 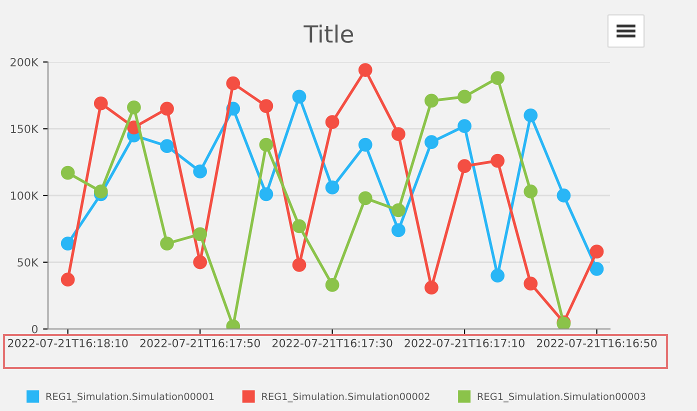 I want to click on x-tick-label: 2022-07-21T16:16:50, so click(x=596, y=343).